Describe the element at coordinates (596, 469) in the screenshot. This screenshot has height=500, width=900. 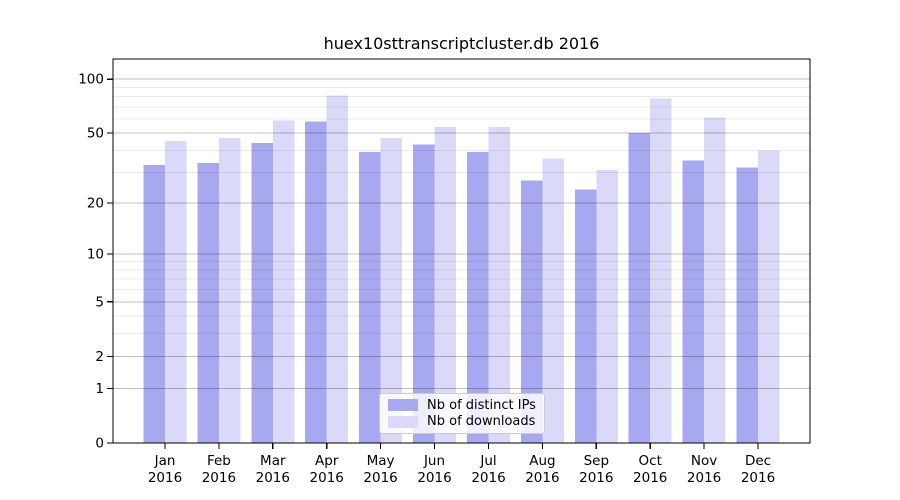
I see `x-tick-label-sep: Sep 2016` at that location.